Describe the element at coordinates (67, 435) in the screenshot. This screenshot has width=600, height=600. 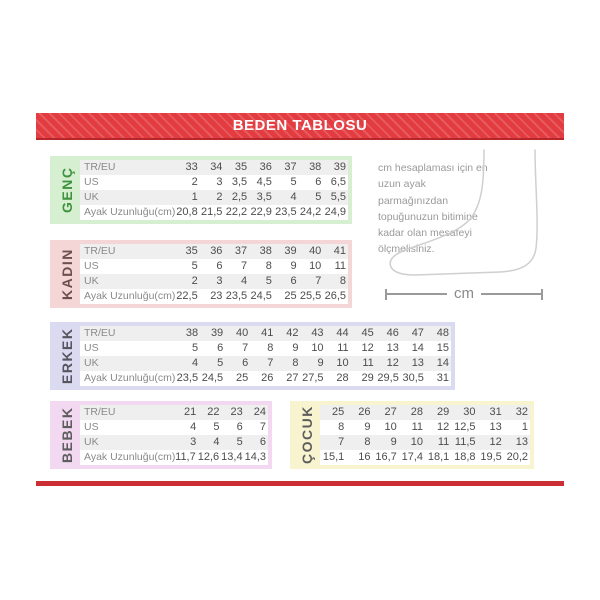
I see `table-group-label: BEBEK` at that location.